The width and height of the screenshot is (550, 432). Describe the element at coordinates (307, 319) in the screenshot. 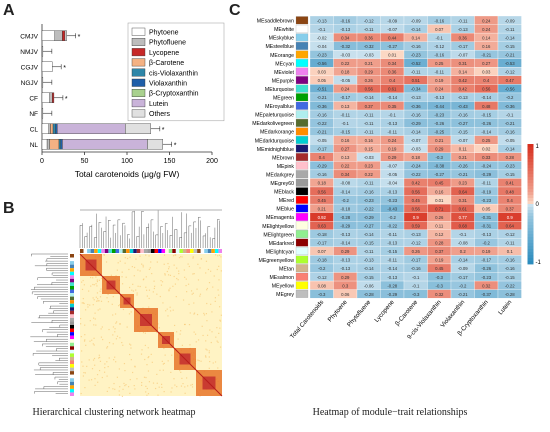

I see `trait-label: Total Carotenoids` at that location.